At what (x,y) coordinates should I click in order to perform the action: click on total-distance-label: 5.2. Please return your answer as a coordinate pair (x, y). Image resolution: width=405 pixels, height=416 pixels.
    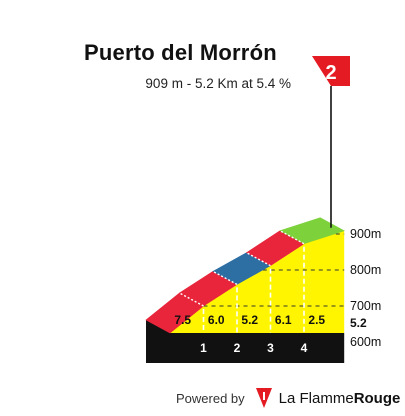
    Looking at the image, I should click on (358, 323).